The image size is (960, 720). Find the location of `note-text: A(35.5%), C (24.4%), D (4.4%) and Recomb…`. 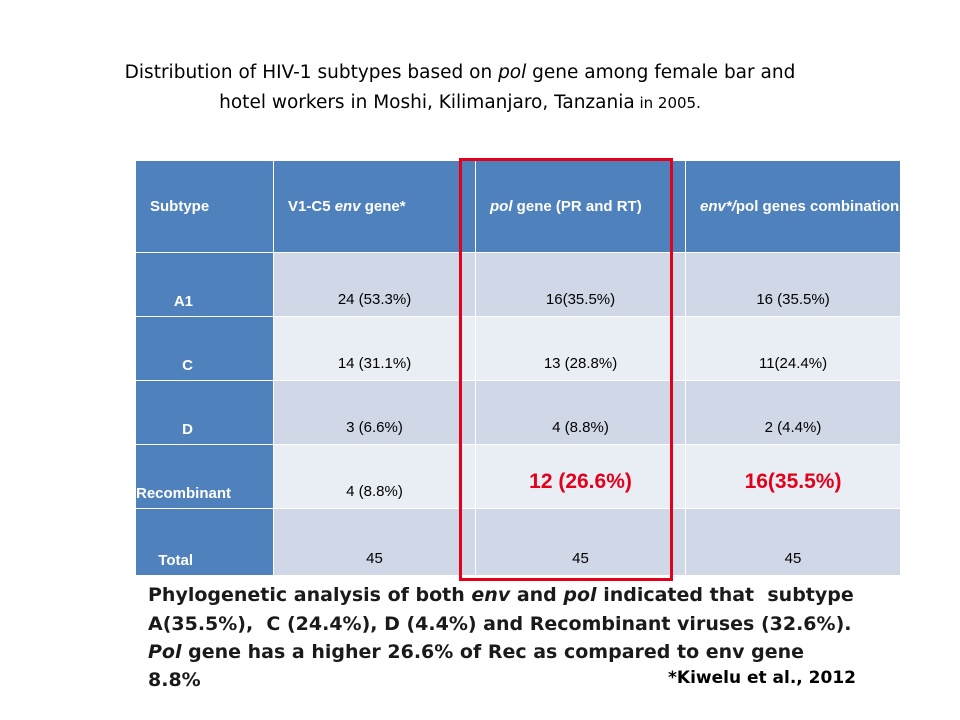

note-text: A(35.5%), C (24.4%), D (4.4%) and Recomb… is located at coordinates (500, 624).